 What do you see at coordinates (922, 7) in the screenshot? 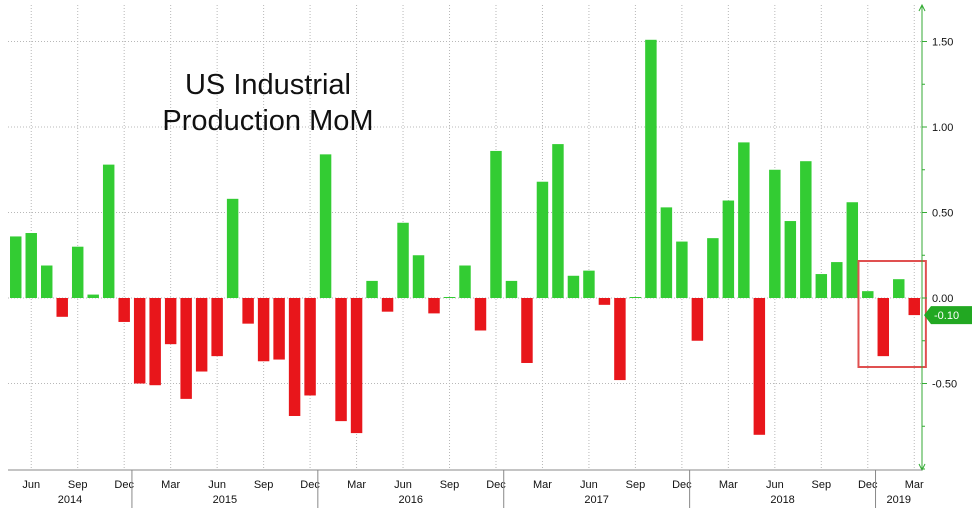
I see `y-axis-top-arrow` at bounding box center [922, 7].